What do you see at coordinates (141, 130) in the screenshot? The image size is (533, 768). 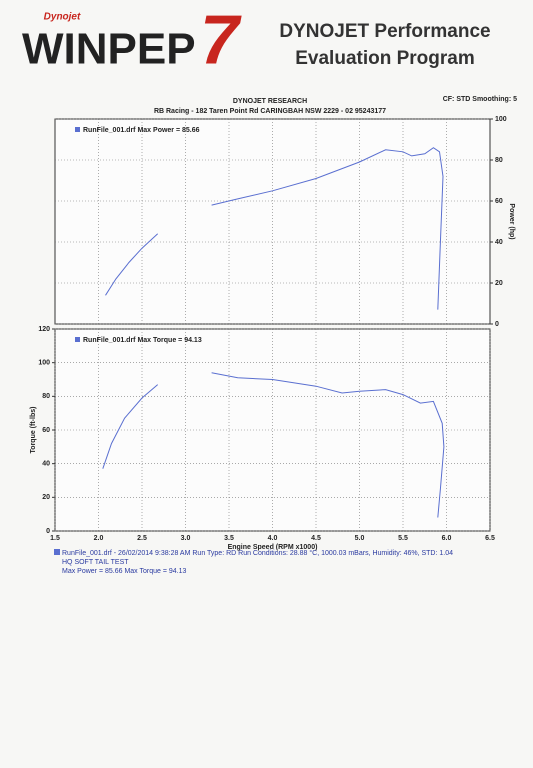 I see `legend-label: RunFile_001.drf Max Power = 85.66` at bounding box center [141, 130].